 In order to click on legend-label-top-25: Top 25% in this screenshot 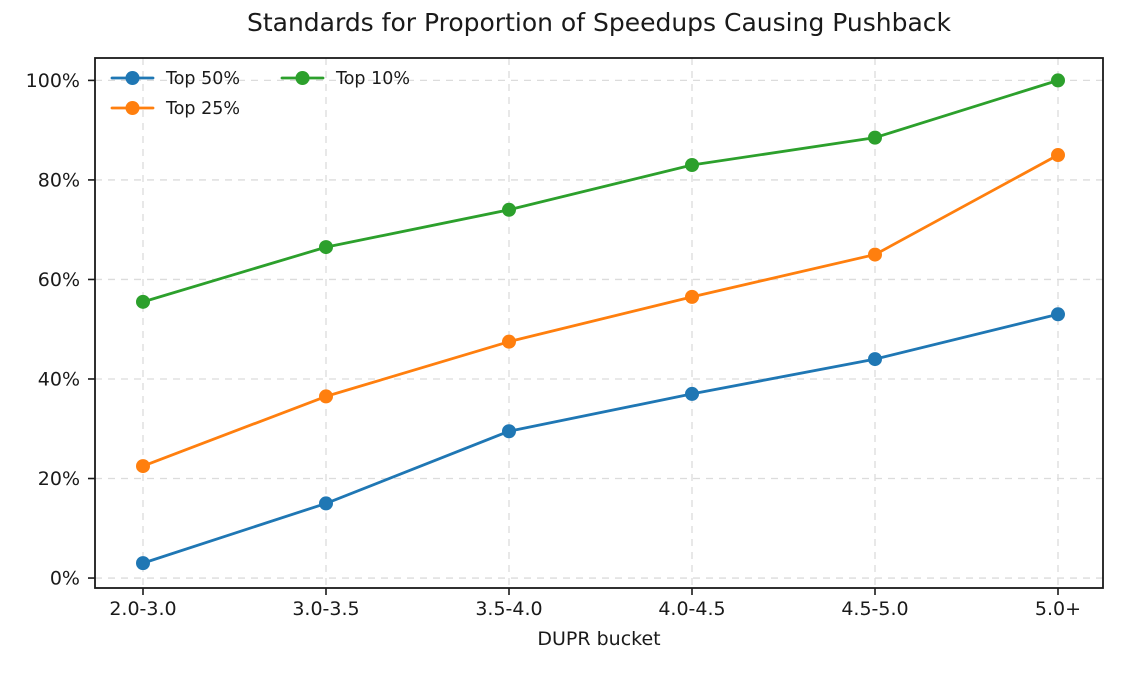, I will do `click(202, 109)`.